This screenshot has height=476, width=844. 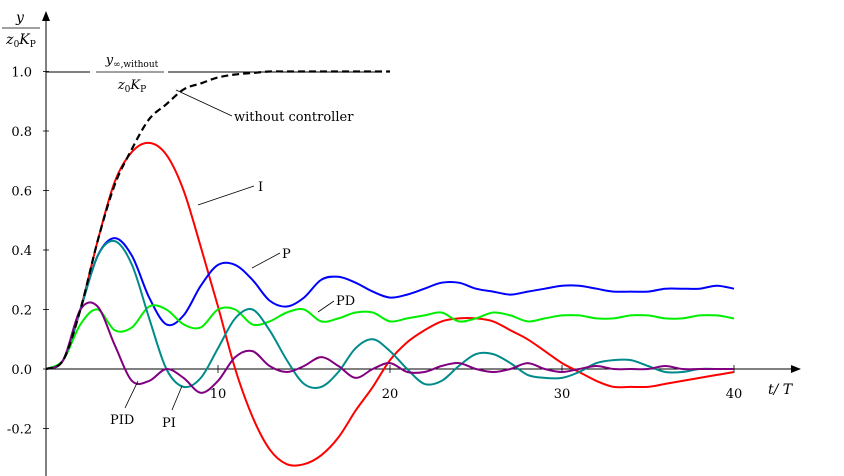 I want to click on label-p: P, so click(x=286, y=254).